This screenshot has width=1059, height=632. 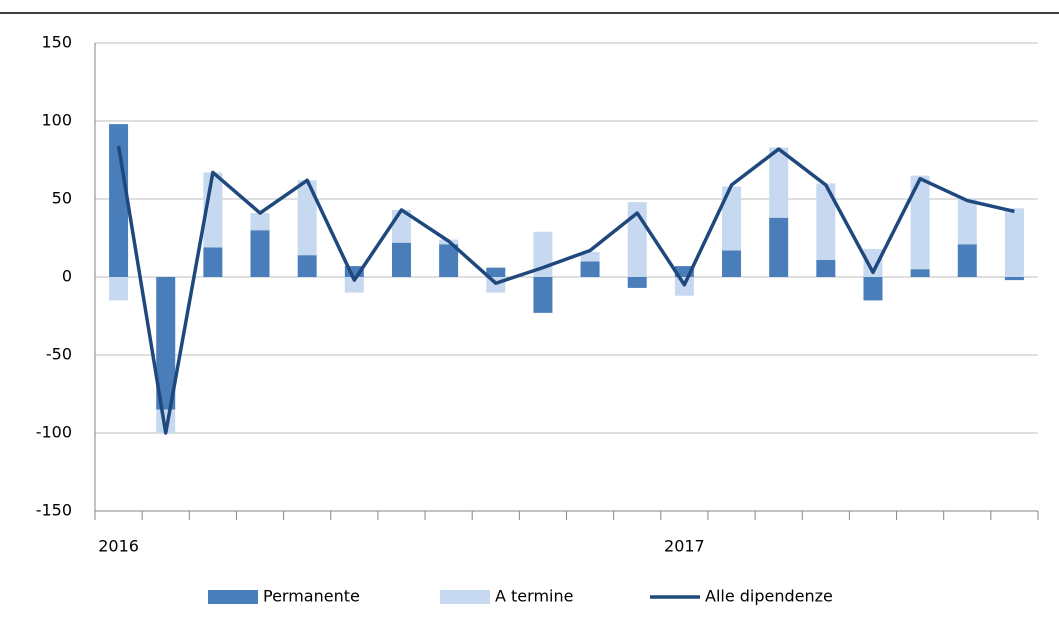 What do you see at coordinates (769, 596) in the screenshot?
I see `legend-label: Alle dipendenze` at bounding box center [769, 596].